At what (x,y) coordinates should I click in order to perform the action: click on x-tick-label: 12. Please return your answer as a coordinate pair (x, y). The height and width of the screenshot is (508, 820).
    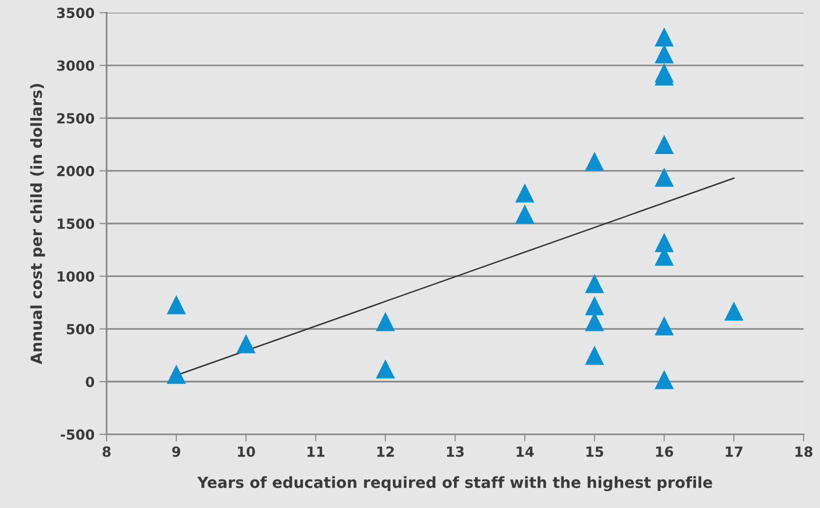
    Looking at the image, I should click on (385, 451).